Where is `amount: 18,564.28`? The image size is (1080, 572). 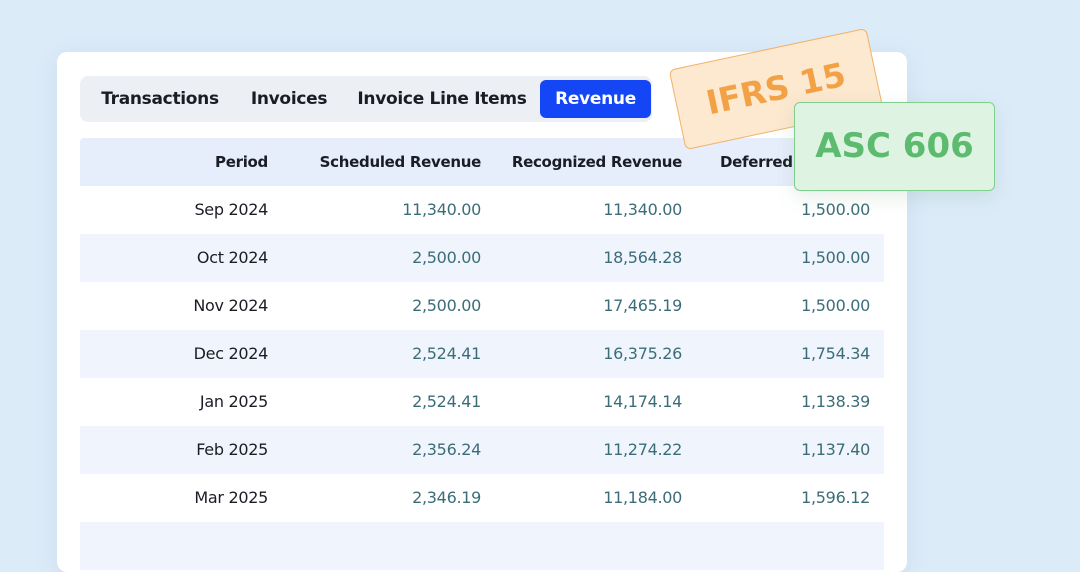
amount: 18,564.28 is located at coordinates (642, 257).